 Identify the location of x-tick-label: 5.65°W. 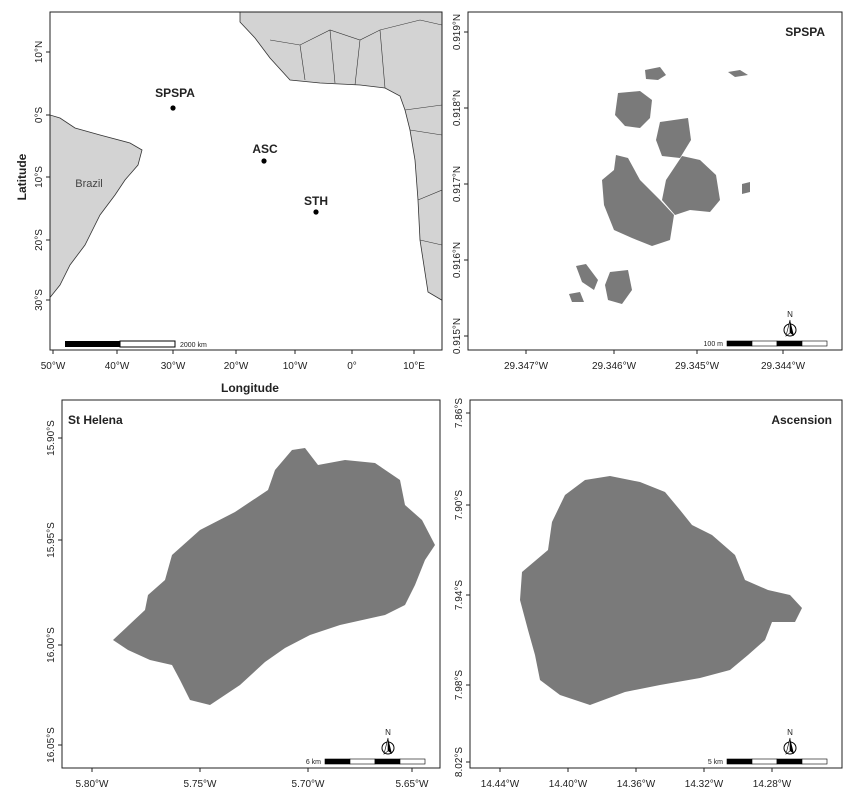
(412, 784).